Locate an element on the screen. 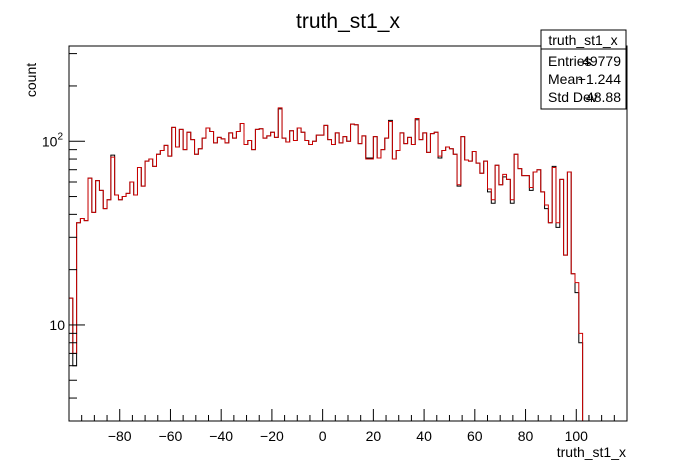 This screenshot has height=472, width=696. chart-title: truth_st1_x is located at coordinates (348, 21).